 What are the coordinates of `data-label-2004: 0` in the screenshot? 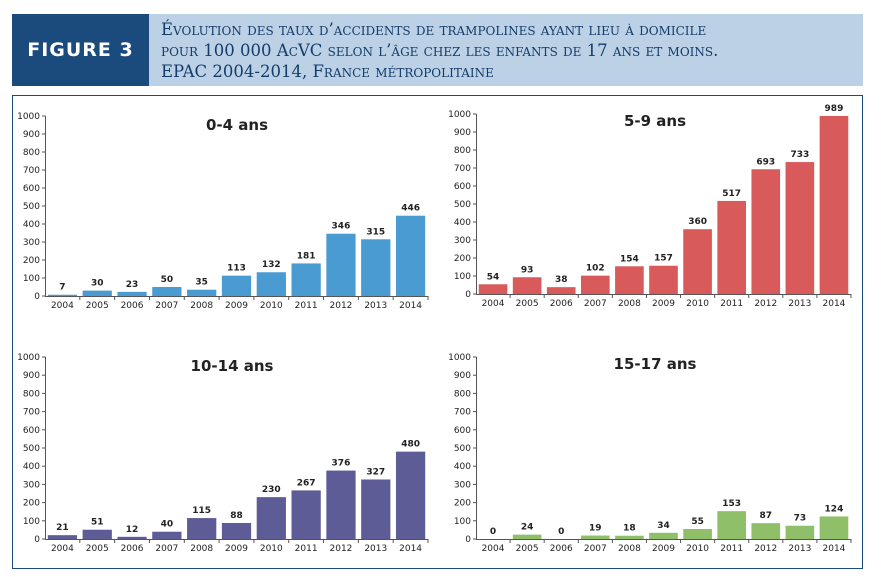 It's located at (493, 532).